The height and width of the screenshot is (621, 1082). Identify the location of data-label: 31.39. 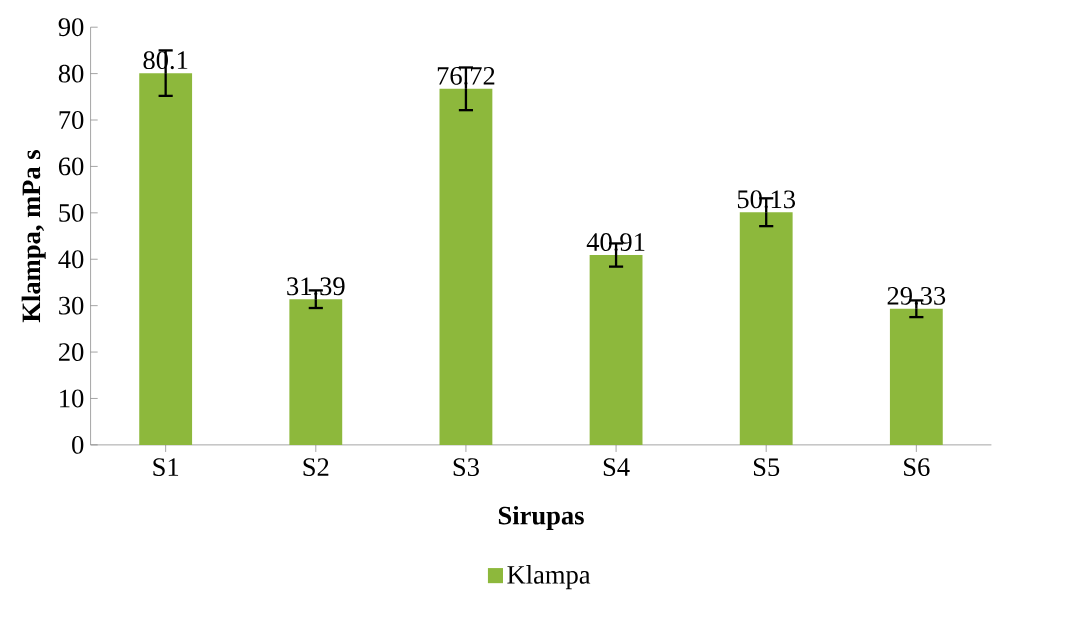
(316, 286).